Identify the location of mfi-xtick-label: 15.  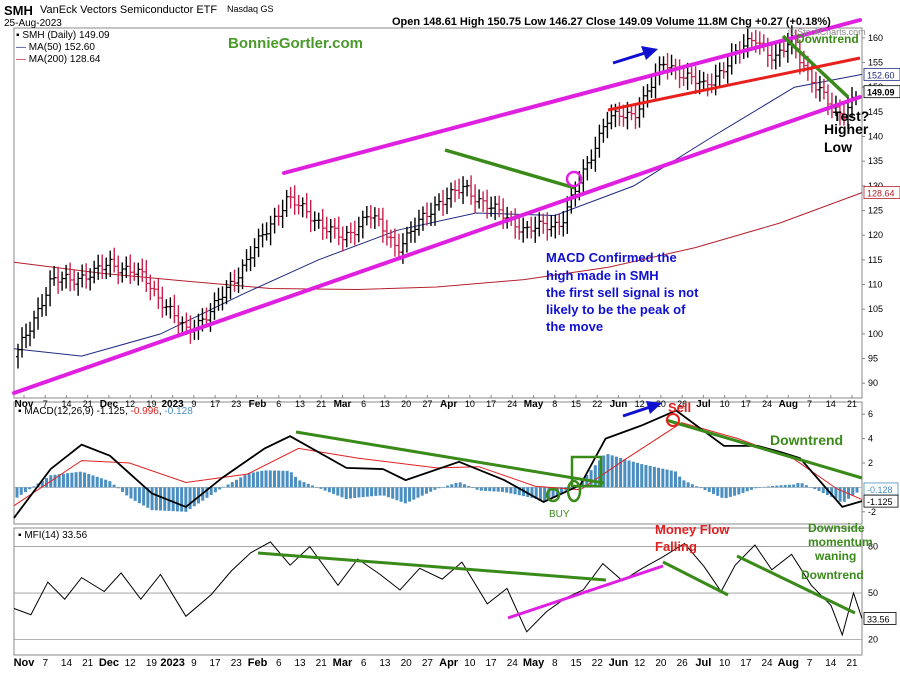
(576, 663).